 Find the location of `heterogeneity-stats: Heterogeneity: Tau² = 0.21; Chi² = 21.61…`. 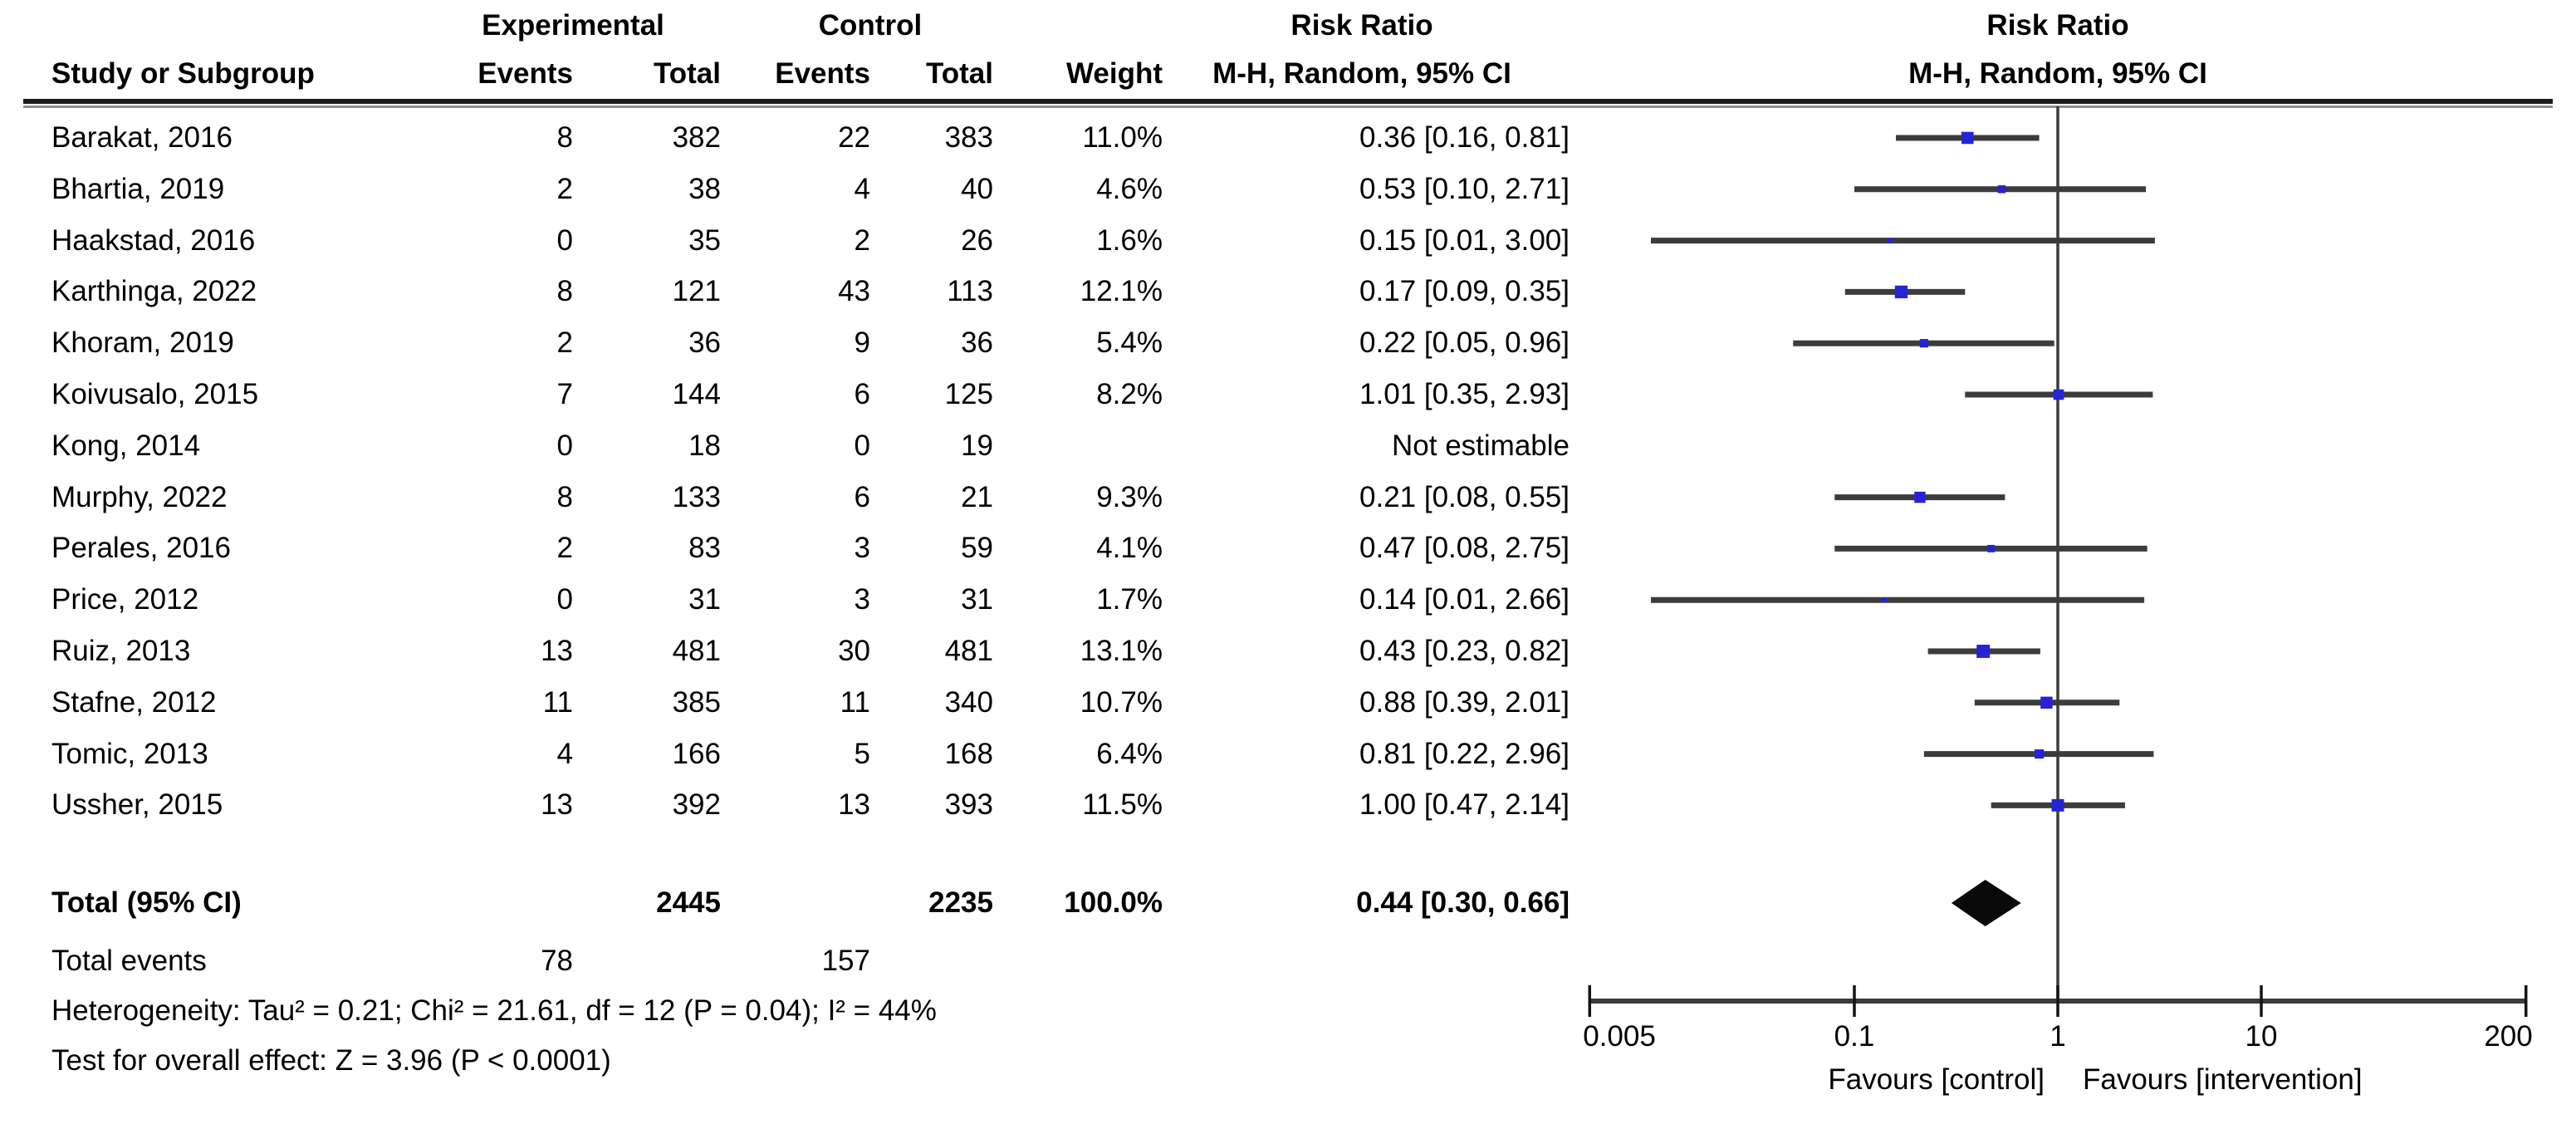

heterogeneity-stats: Heterogeneity: Tau² = 0.21; Chi² = 21.61… is located at coordinates (494, 1010).